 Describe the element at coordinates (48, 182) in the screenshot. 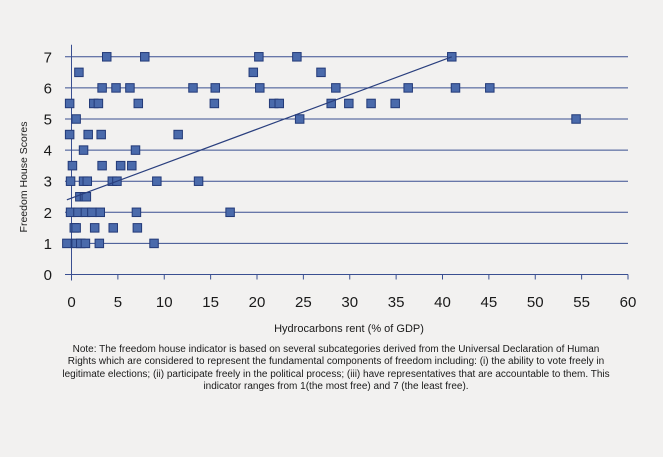

I see `y-tick-label: 3` at that location.